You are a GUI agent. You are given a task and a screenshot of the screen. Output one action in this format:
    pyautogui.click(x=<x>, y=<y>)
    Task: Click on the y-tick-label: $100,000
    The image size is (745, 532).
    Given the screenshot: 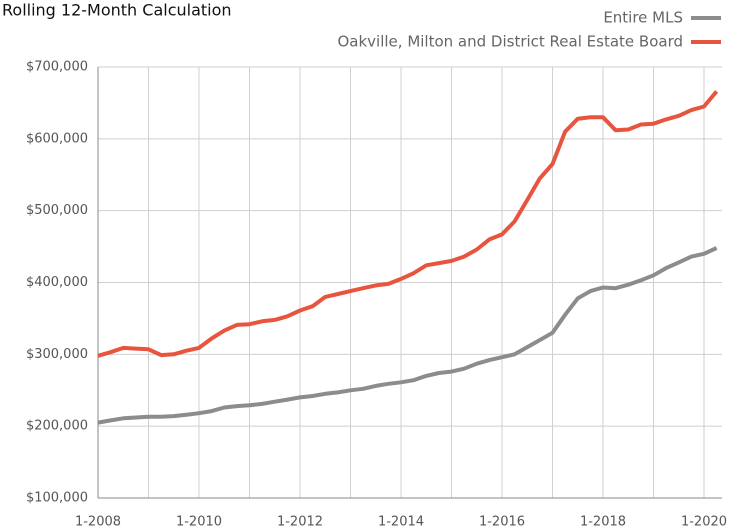 What is the action you would take?
    pyautogui.click(x=57, y=498)
    